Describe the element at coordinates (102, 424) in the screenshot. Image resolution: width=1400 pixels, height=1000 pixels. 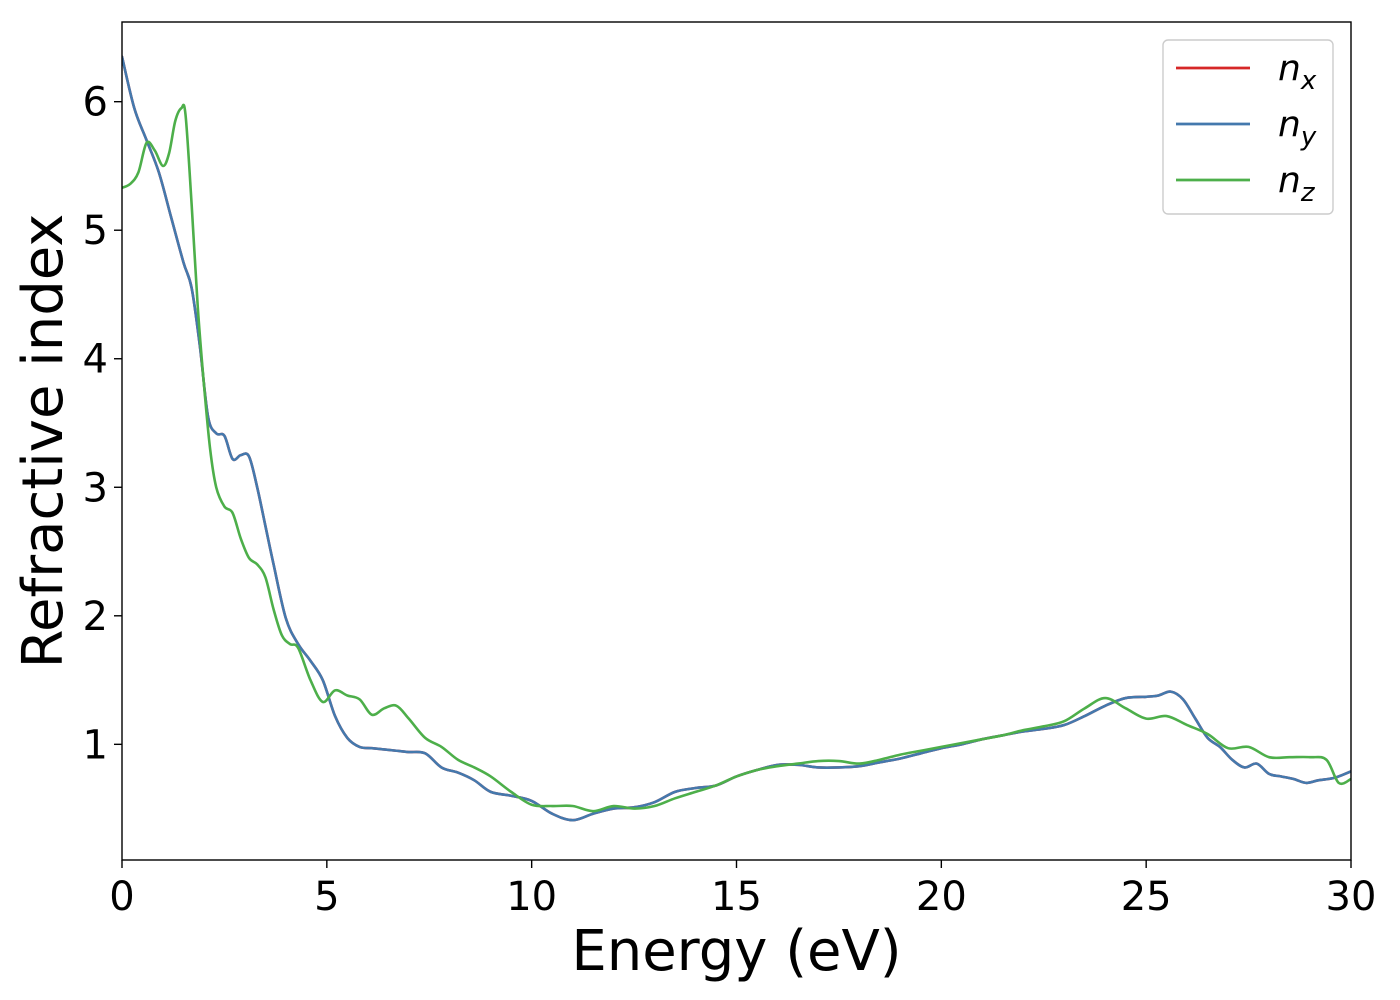
I see `y-axis-ticks: 1 2 3 4 5 6` at that location.